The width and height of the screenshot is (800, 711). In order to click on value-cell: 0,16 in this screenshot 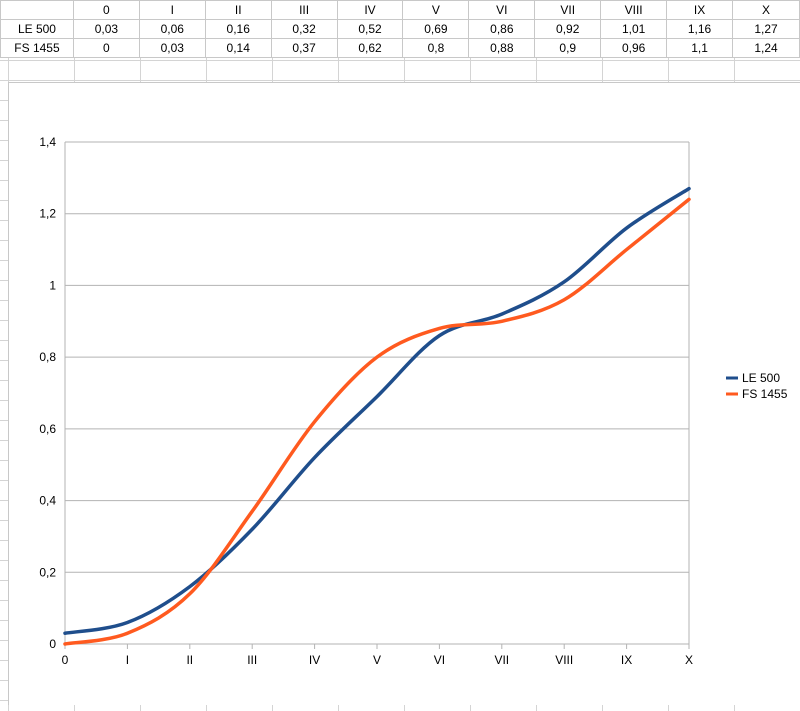, I will do `click(238, 29)`.